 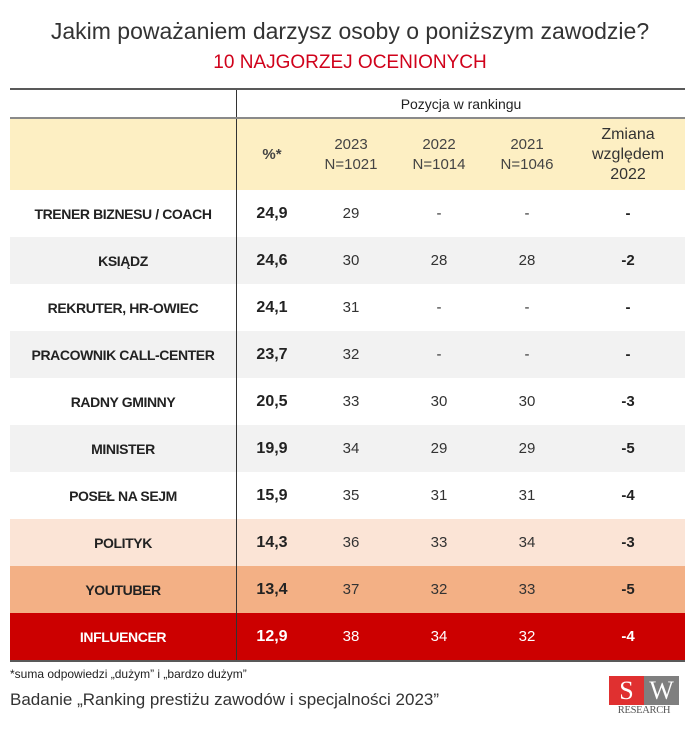 I want to click on percent-value: 15,9, so click(x=272, y=495).